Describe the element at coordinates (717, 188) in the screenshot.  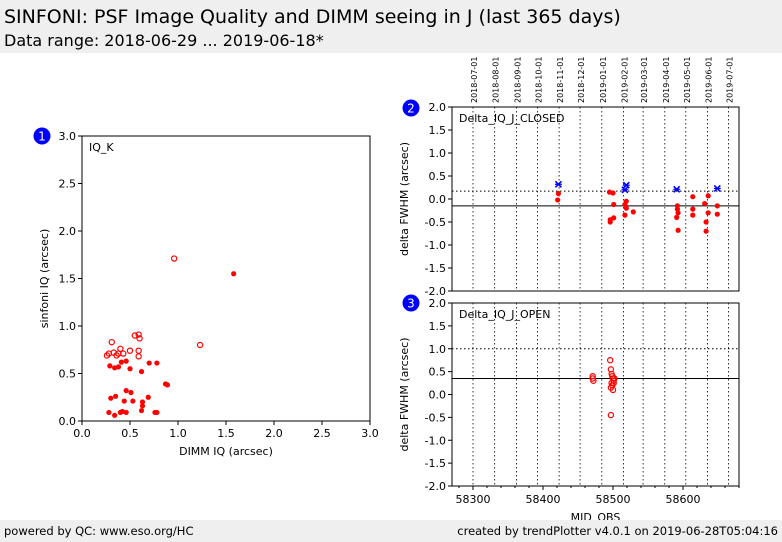
I see `highlight-marker` at that location.